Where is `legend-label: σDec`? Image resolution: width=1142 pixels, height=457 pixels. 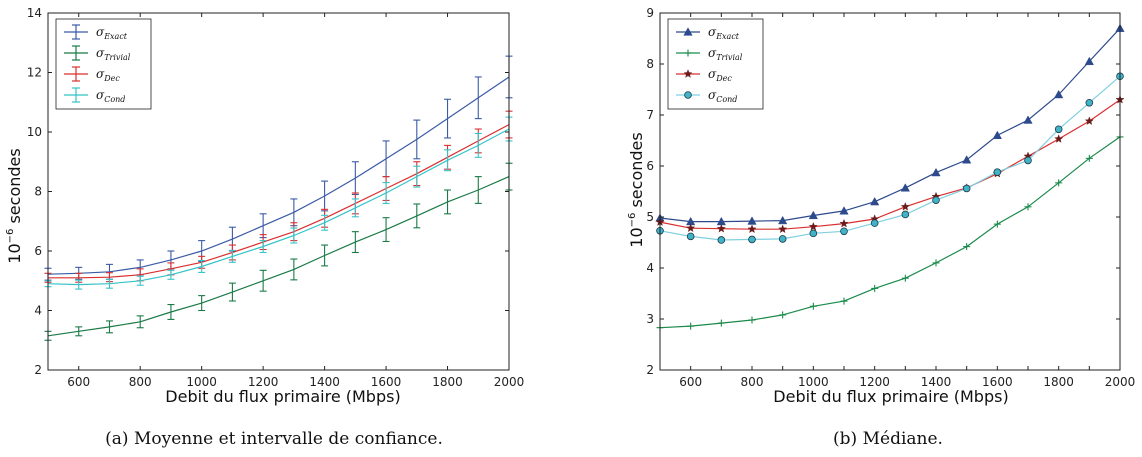
legend-label: σDec is located at coordinates (720, 75).